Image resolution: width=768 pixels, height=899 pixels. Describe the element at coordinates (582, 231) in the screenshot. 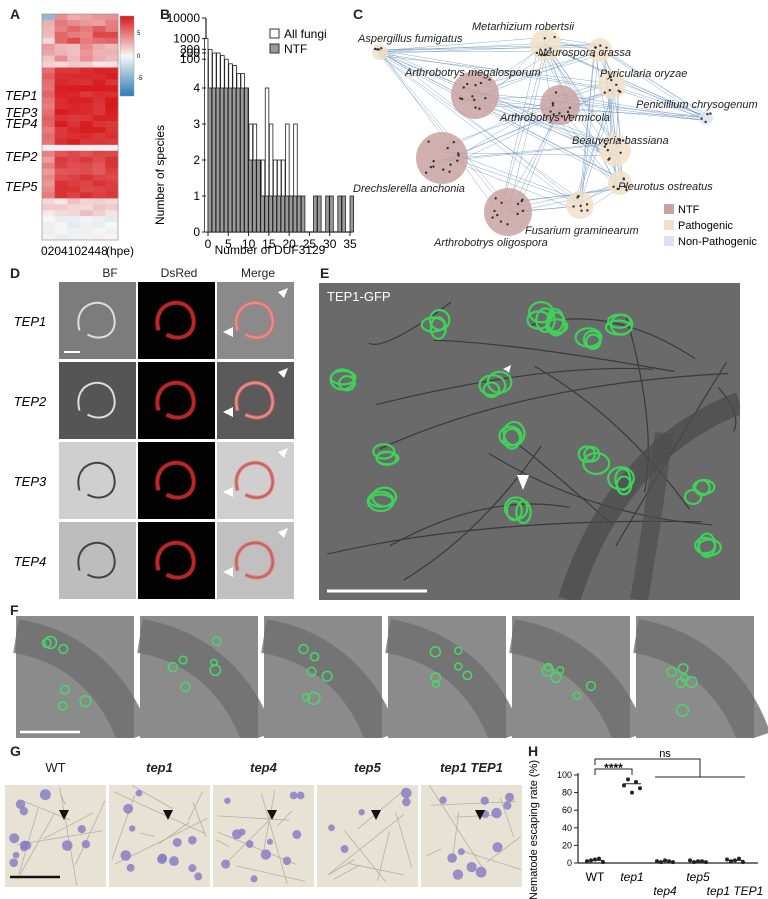

I see `species-label: Fusarium graminearum` at that location.